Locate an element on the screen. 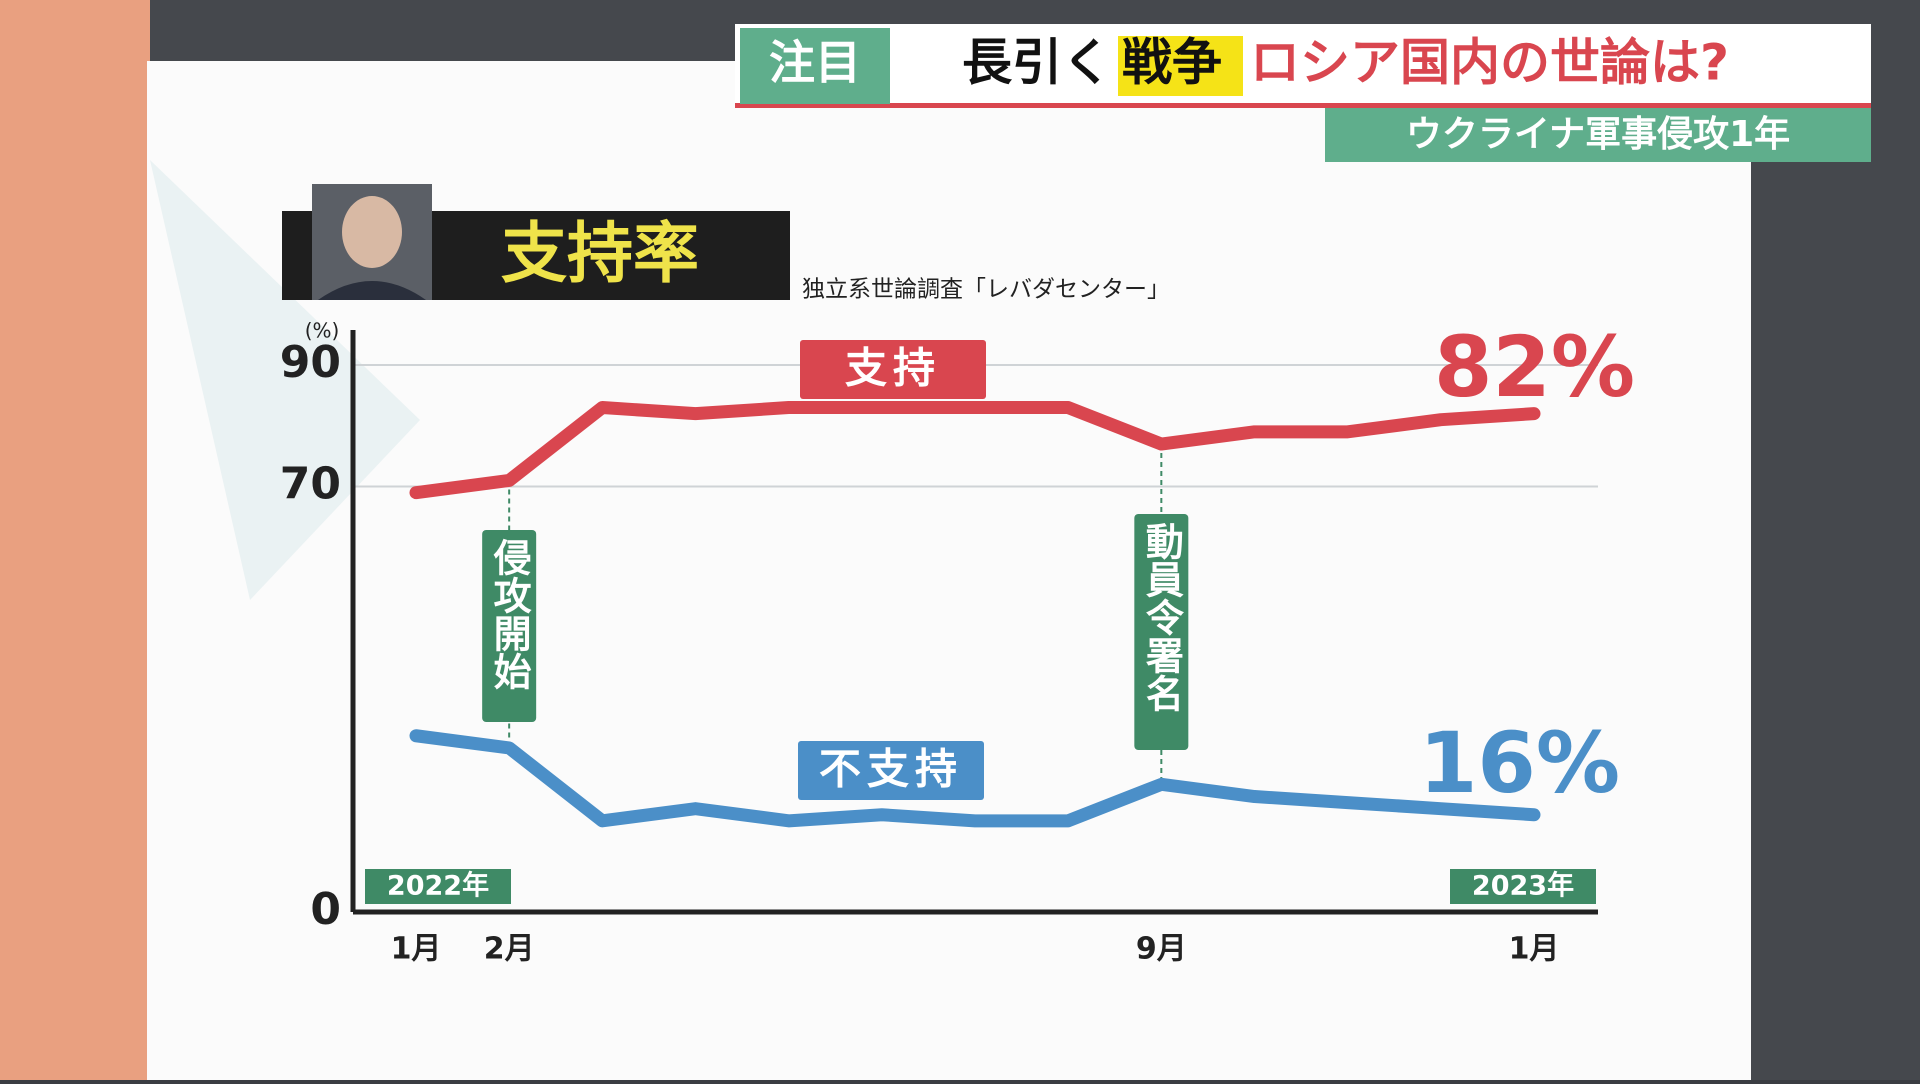 This screenshot has height=1084, width=1920. chart-source: 独立系世論調査「レバダセンター」 is located at coordinates (986, 290).